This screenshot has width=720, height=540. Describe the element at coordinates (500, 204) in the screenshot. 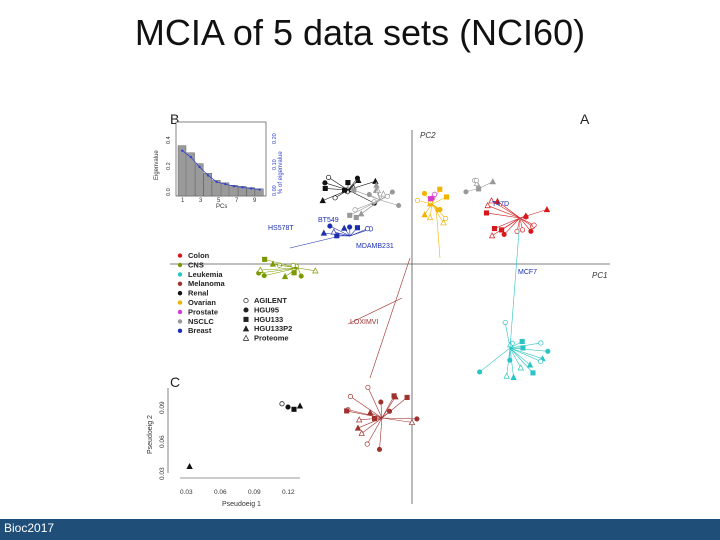

I see `label-t47d: T47D` at that location.